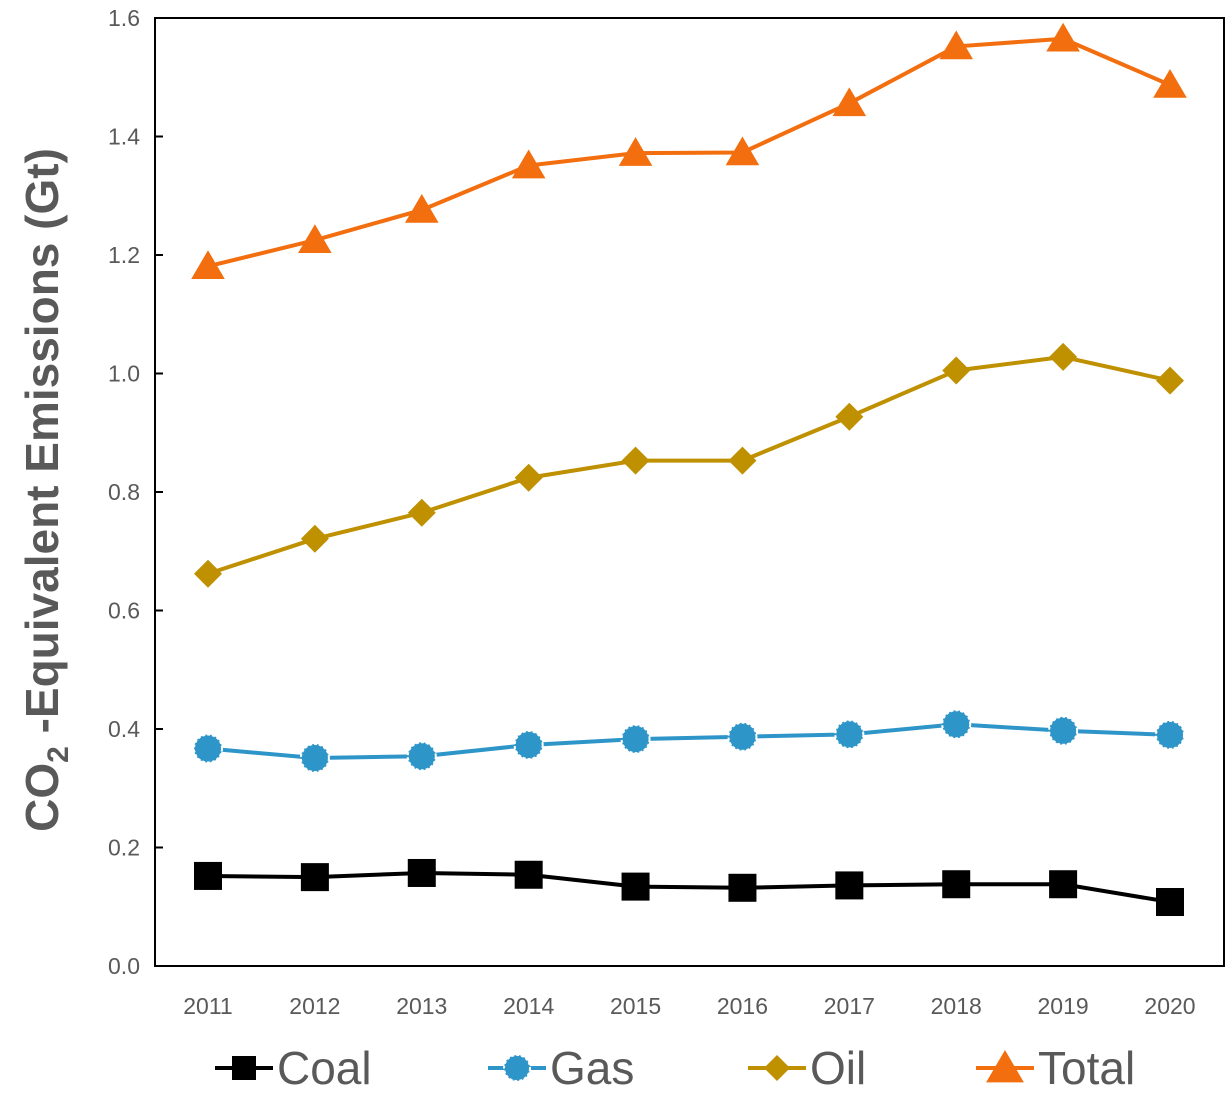 This screenshot has height=1093, width=1225. Describe the element at coordinates (635, 1006) in the screenshot. I see `x-tick-label: 2015` at that location.